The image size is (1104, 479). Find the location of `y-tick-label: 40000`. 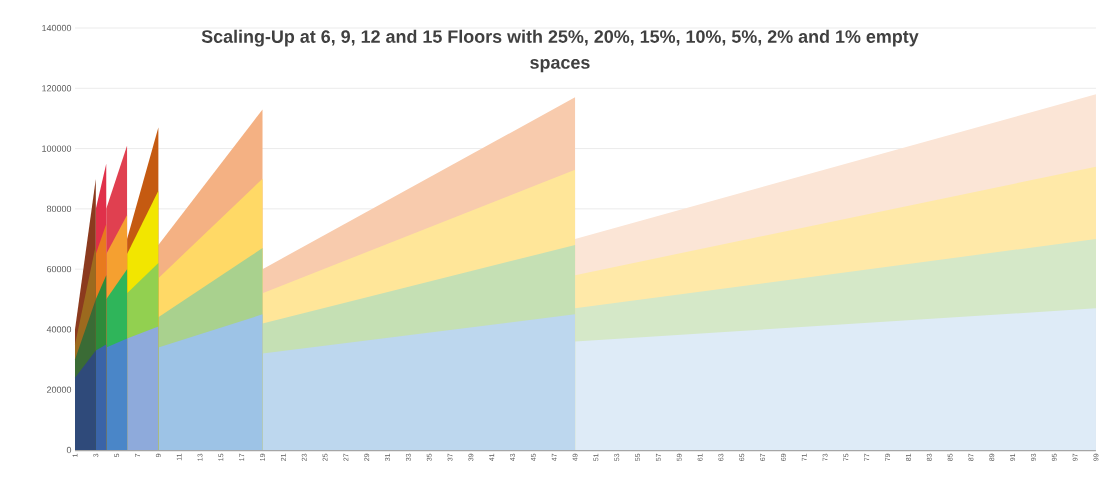

y-tick-label: 40000 is located at coordinates (59, 329).